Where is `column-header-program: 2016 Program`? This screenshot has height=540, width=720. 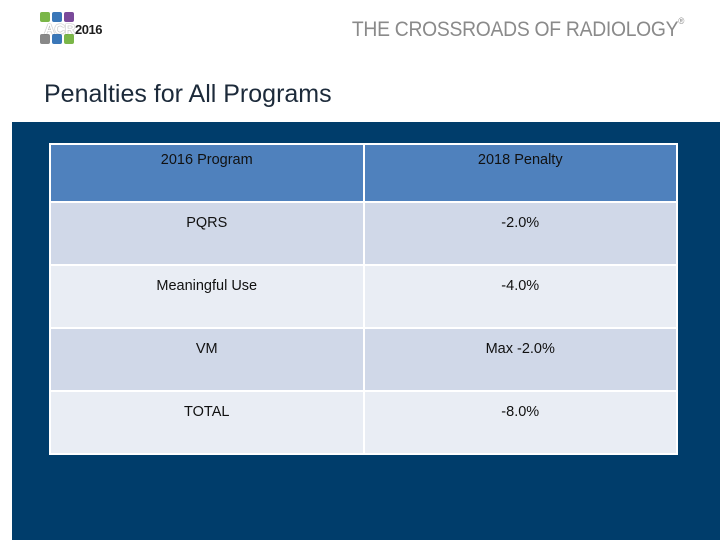
column-header-program: 2016 Program is located at coordinates (207, 173).